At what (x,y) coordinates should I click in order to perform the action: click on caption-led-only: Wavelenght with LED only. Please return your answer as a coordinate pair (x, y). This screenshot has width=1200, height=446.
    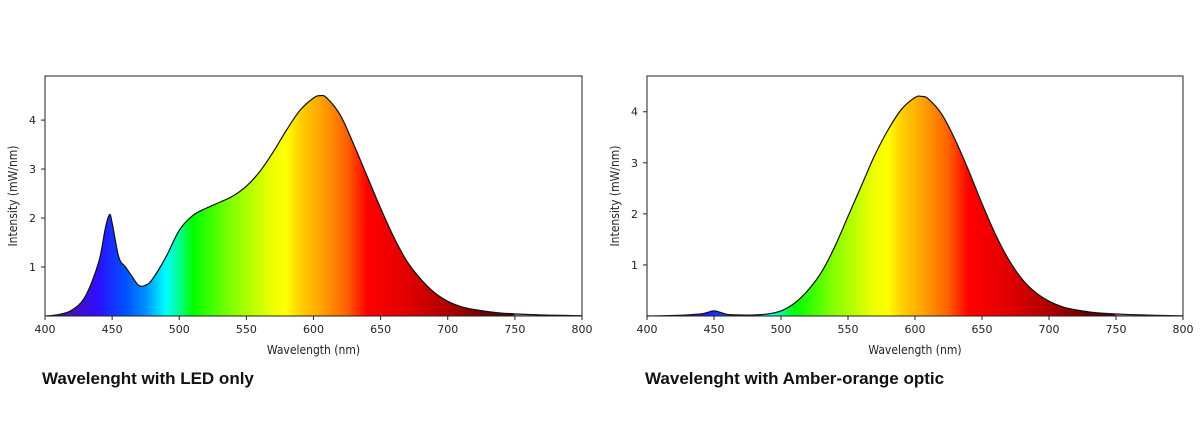
    Looking at the image, I should click on (148, 378).